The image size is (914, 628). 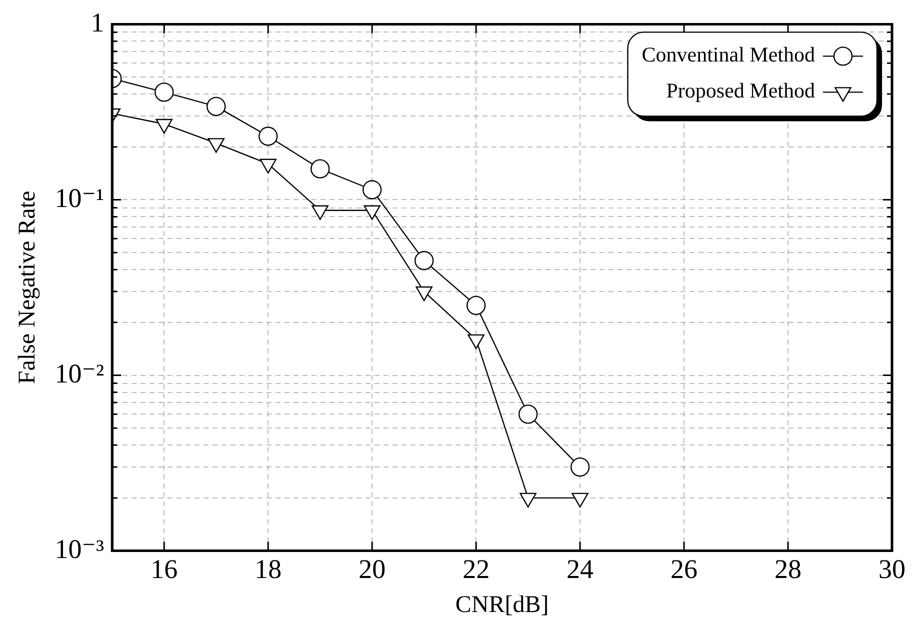 What do you see at coordinates (684, 569) in the screenshot?
I see `x-tick-label: 26` at bounding box center [684, 569].